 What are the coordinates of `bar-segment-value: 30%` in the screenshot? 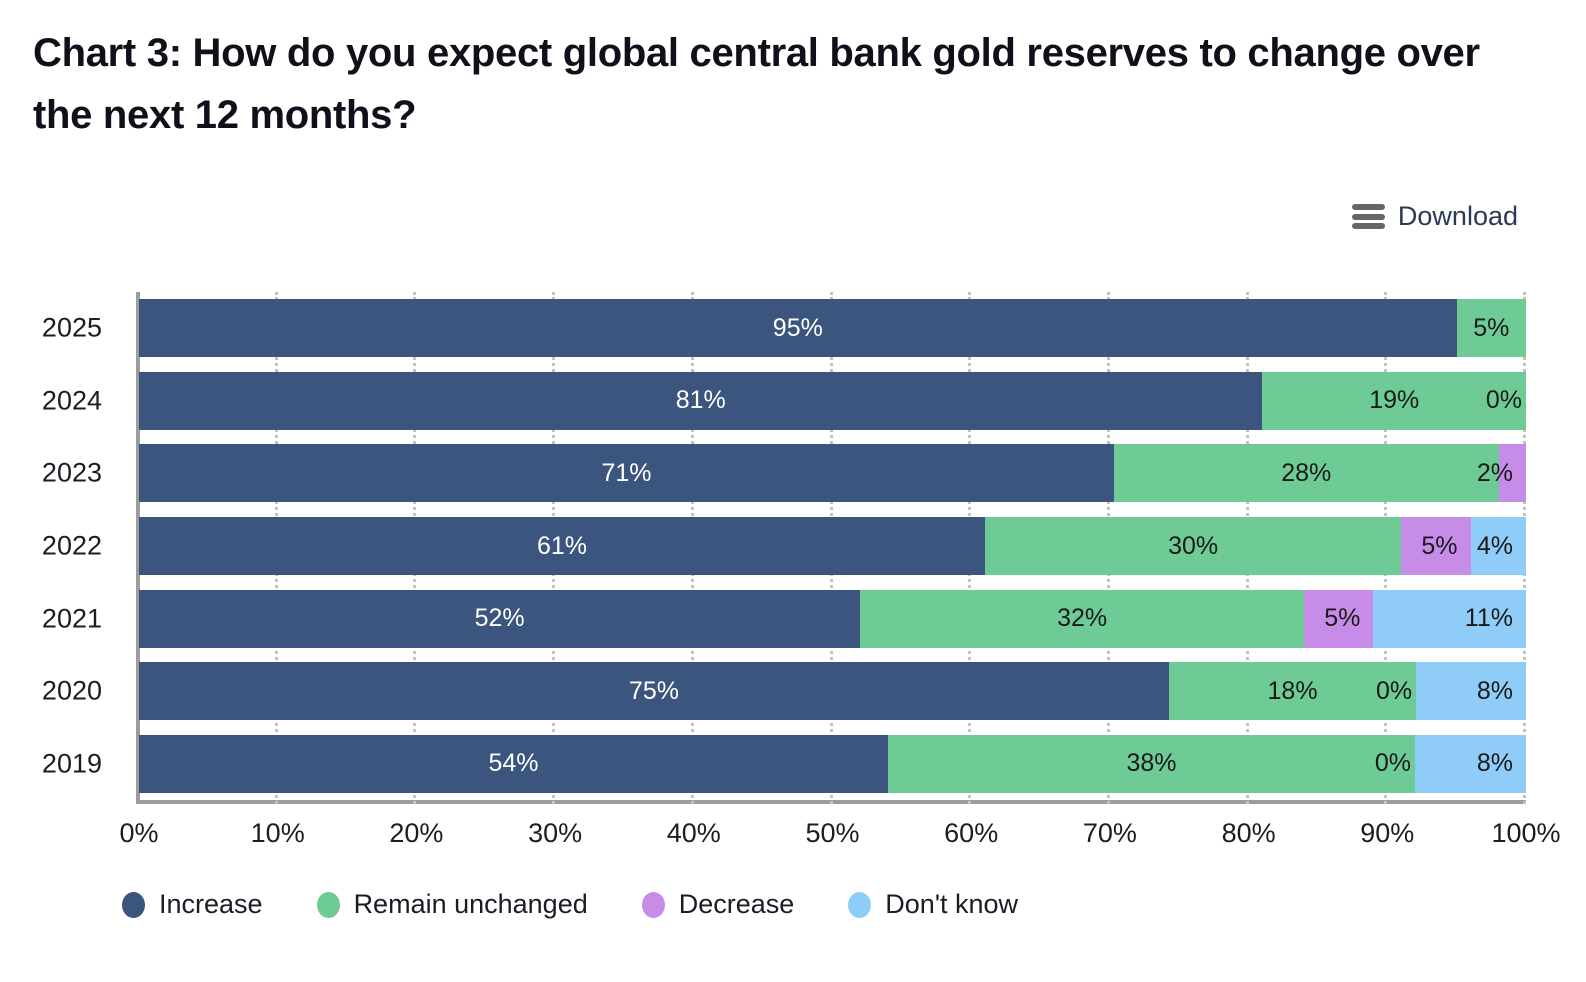 It's located at (1193, 545).